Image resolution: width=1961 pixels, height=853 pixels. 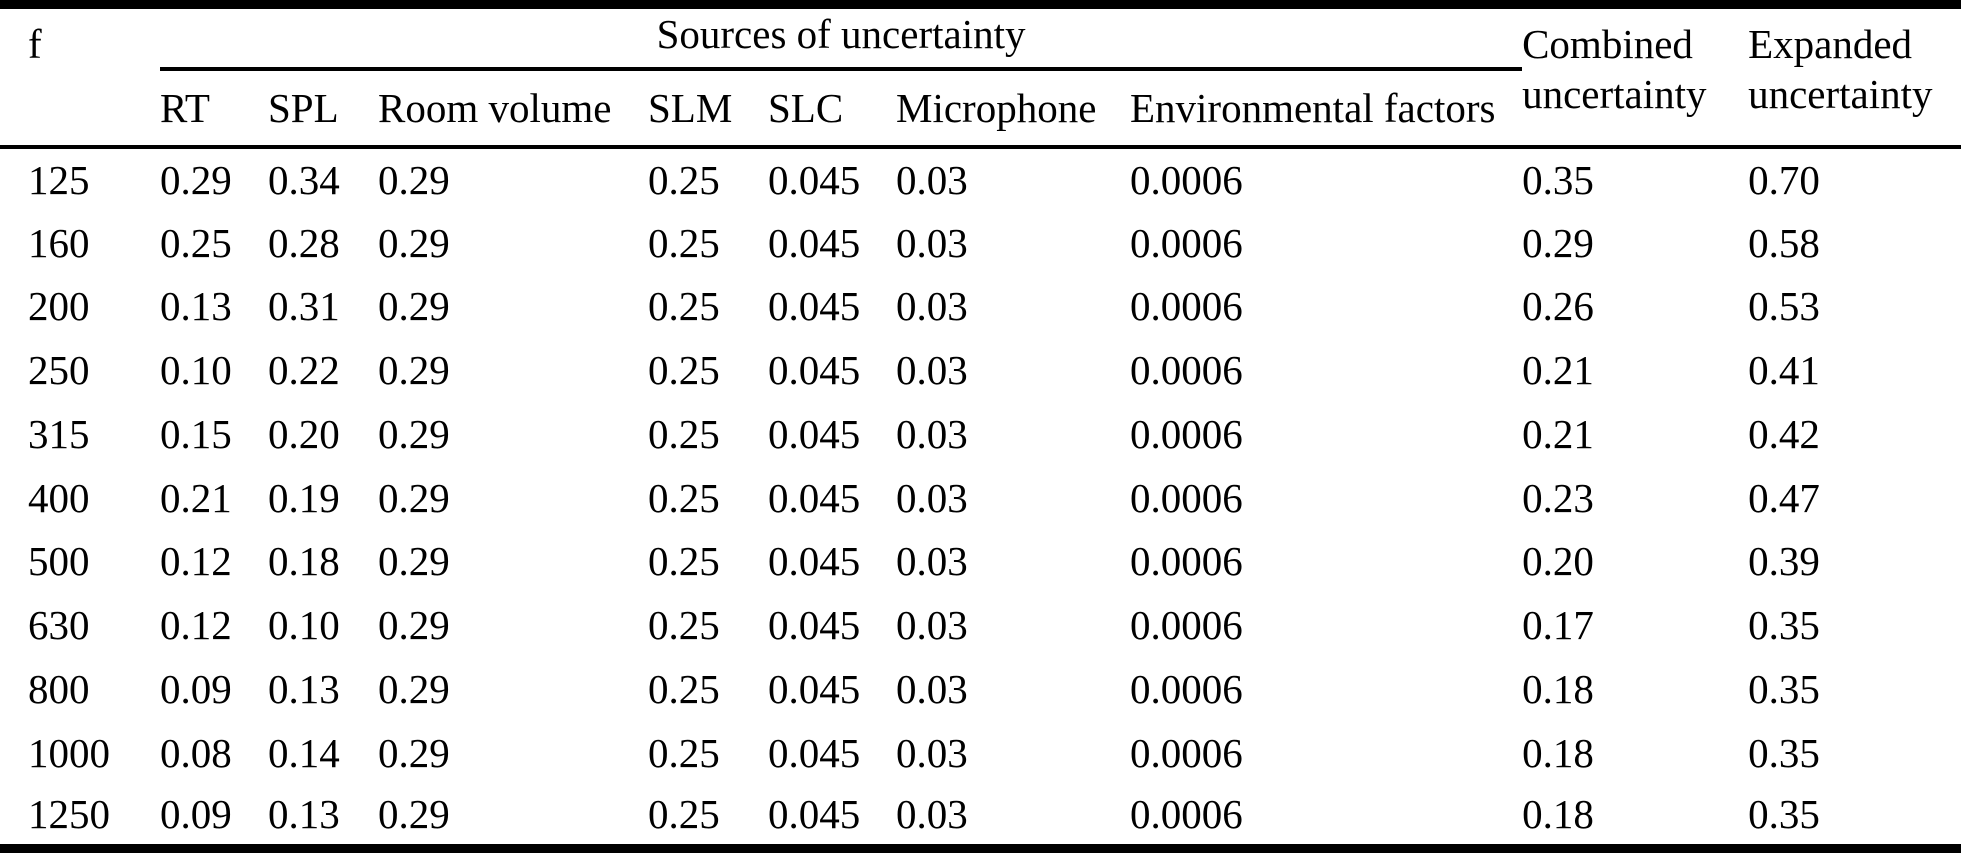 What do you see at coordinates (1558, 433) in the screenshot?
I see `cell-combined-uncertainty: 0.21` at bounding box center [1558, 433].